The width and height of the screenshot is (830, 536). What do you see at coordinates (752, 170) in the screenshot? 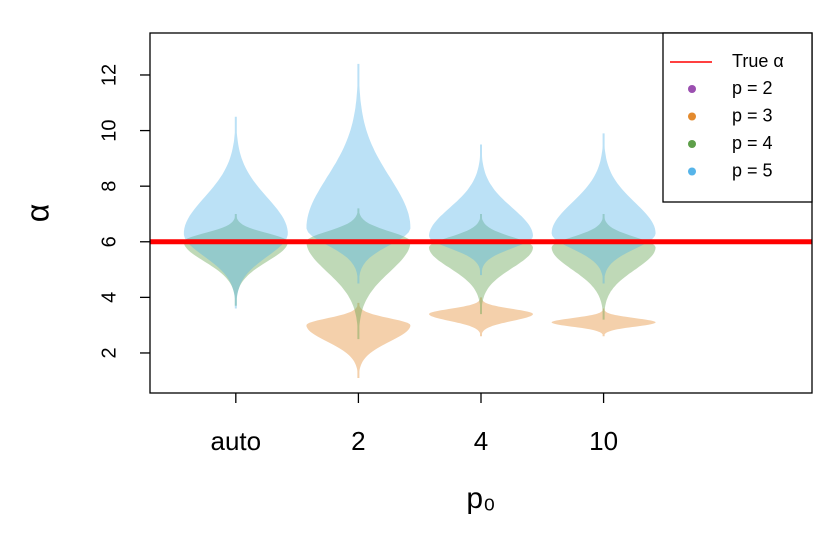
I see `legend-label: p = 5` at bounding box center [752, 170].